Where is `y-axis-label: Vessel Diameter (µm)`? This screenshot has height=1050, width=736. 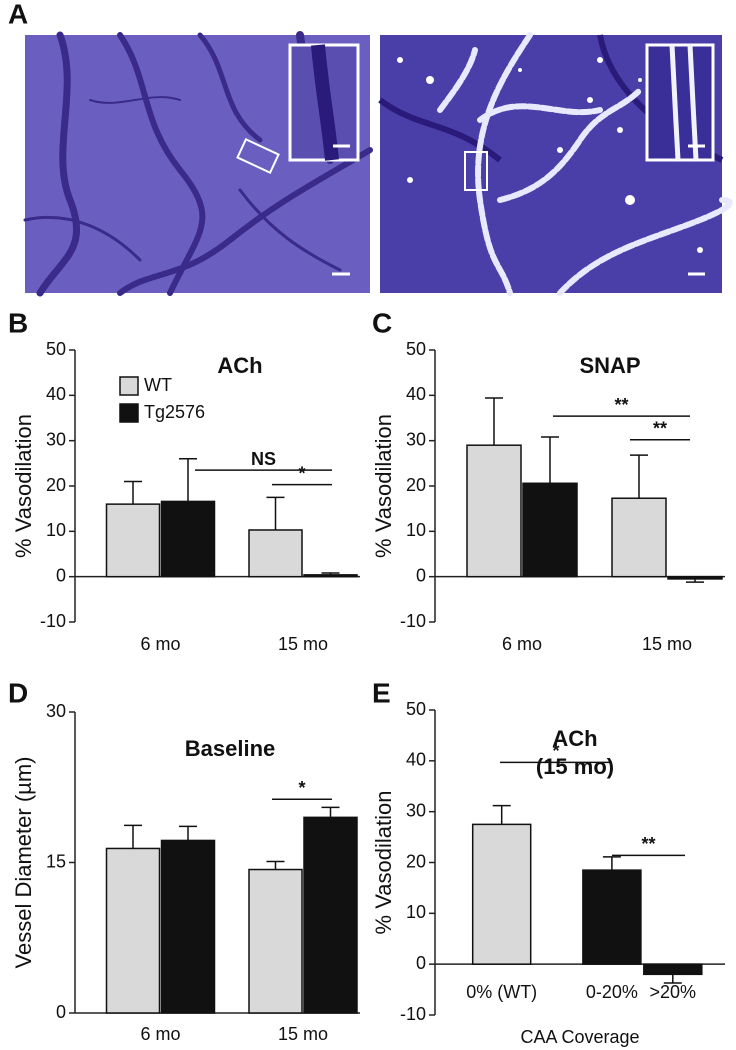
y-axis-label: Vessel Diameter (µm) is located at coordinates (23, 863).